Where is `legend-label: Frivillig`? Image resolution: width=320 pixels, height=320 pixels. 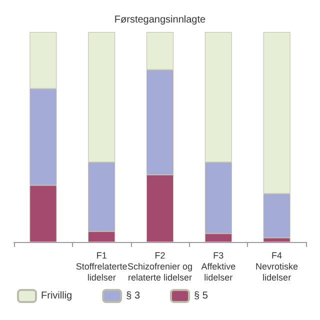
legend-label: Frivillig is located at coordinates (56, 296).